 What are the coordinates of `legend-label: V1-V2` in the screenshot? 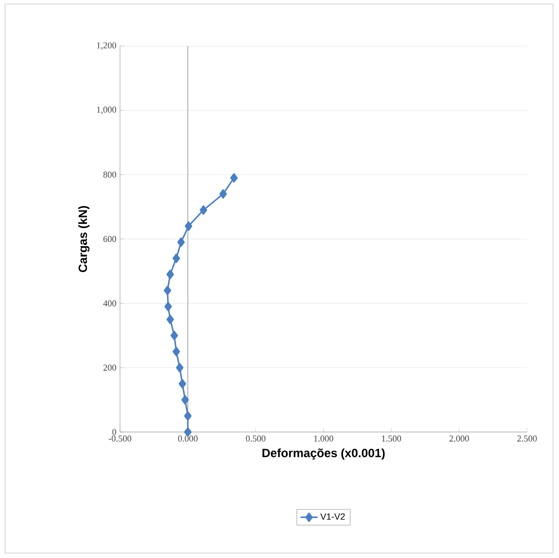 It's located at (332, 516).